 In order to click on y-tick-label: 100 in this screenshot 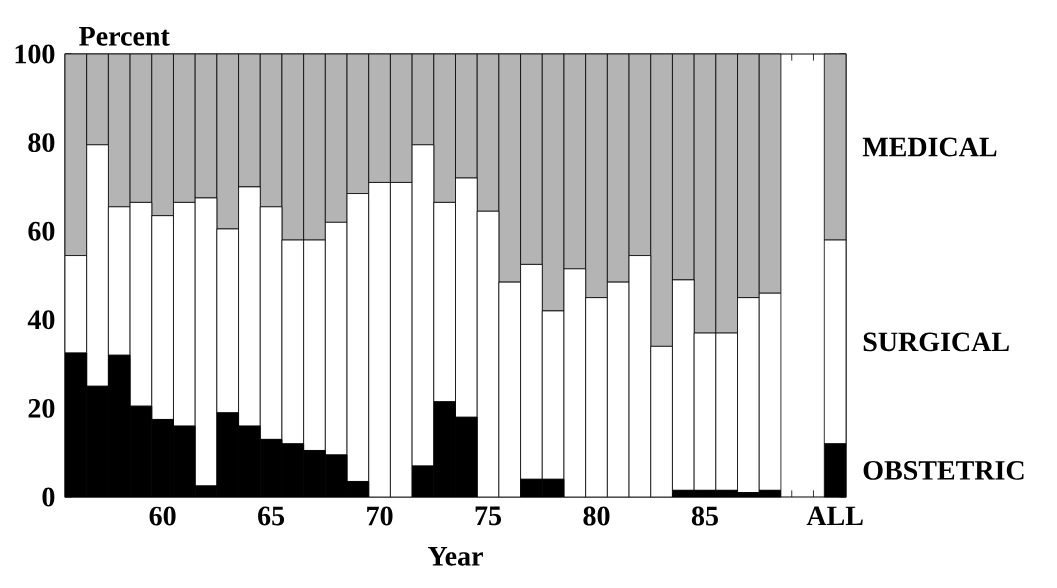, I will do `click(35, 54)`.